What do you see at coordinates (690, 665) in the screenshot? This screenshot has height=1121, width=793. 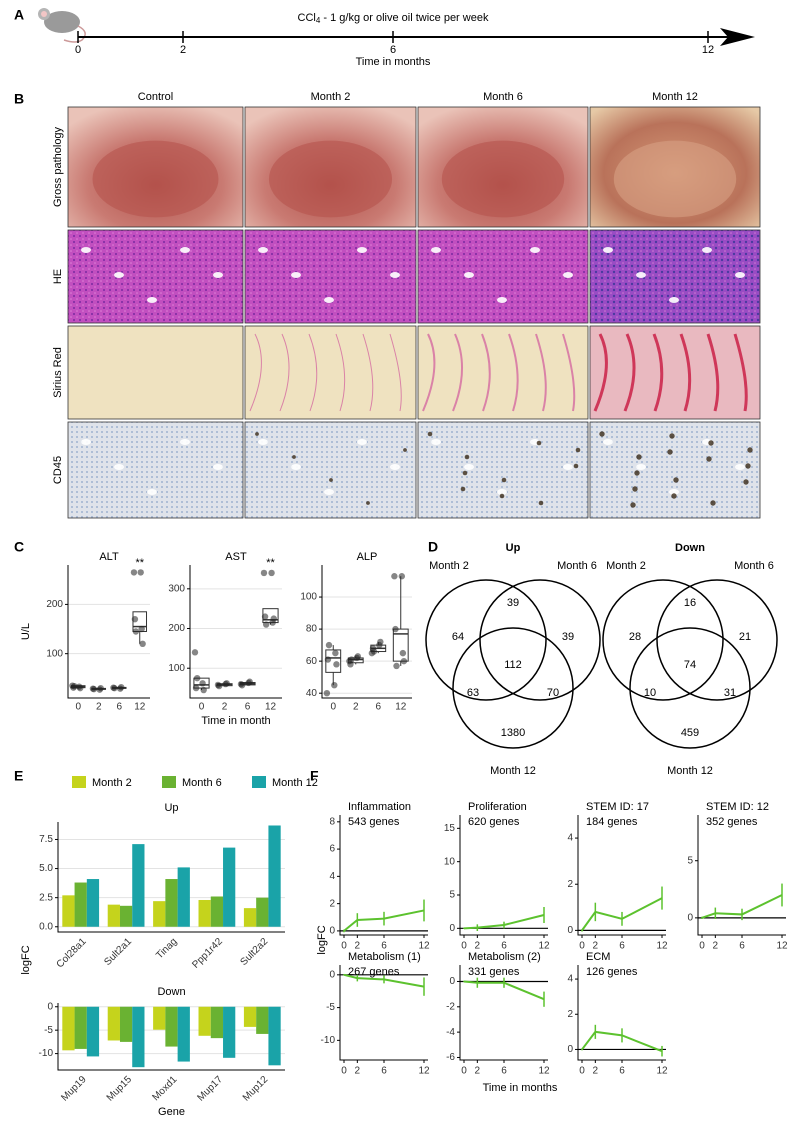 I see `venn-count: 74` at bounding box center [690, 665].